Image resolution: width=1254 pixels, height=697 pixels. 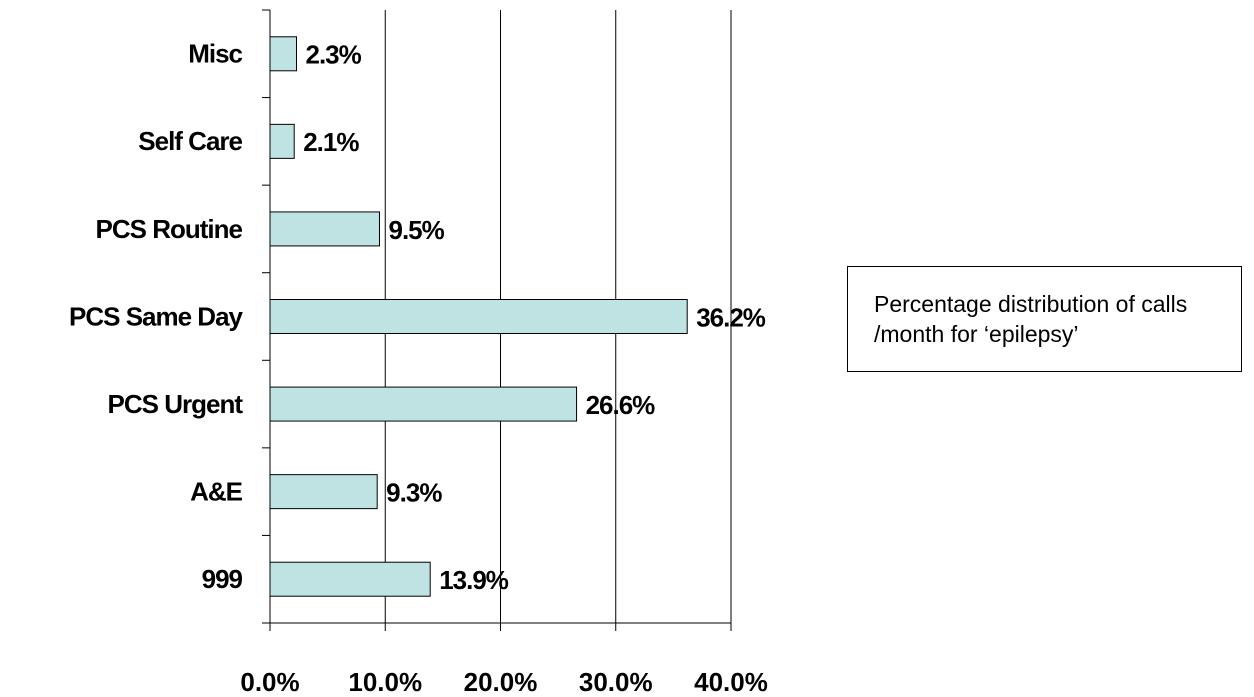 I want to click on x-tick-label: 0.0%, so click(x=269, y=682).